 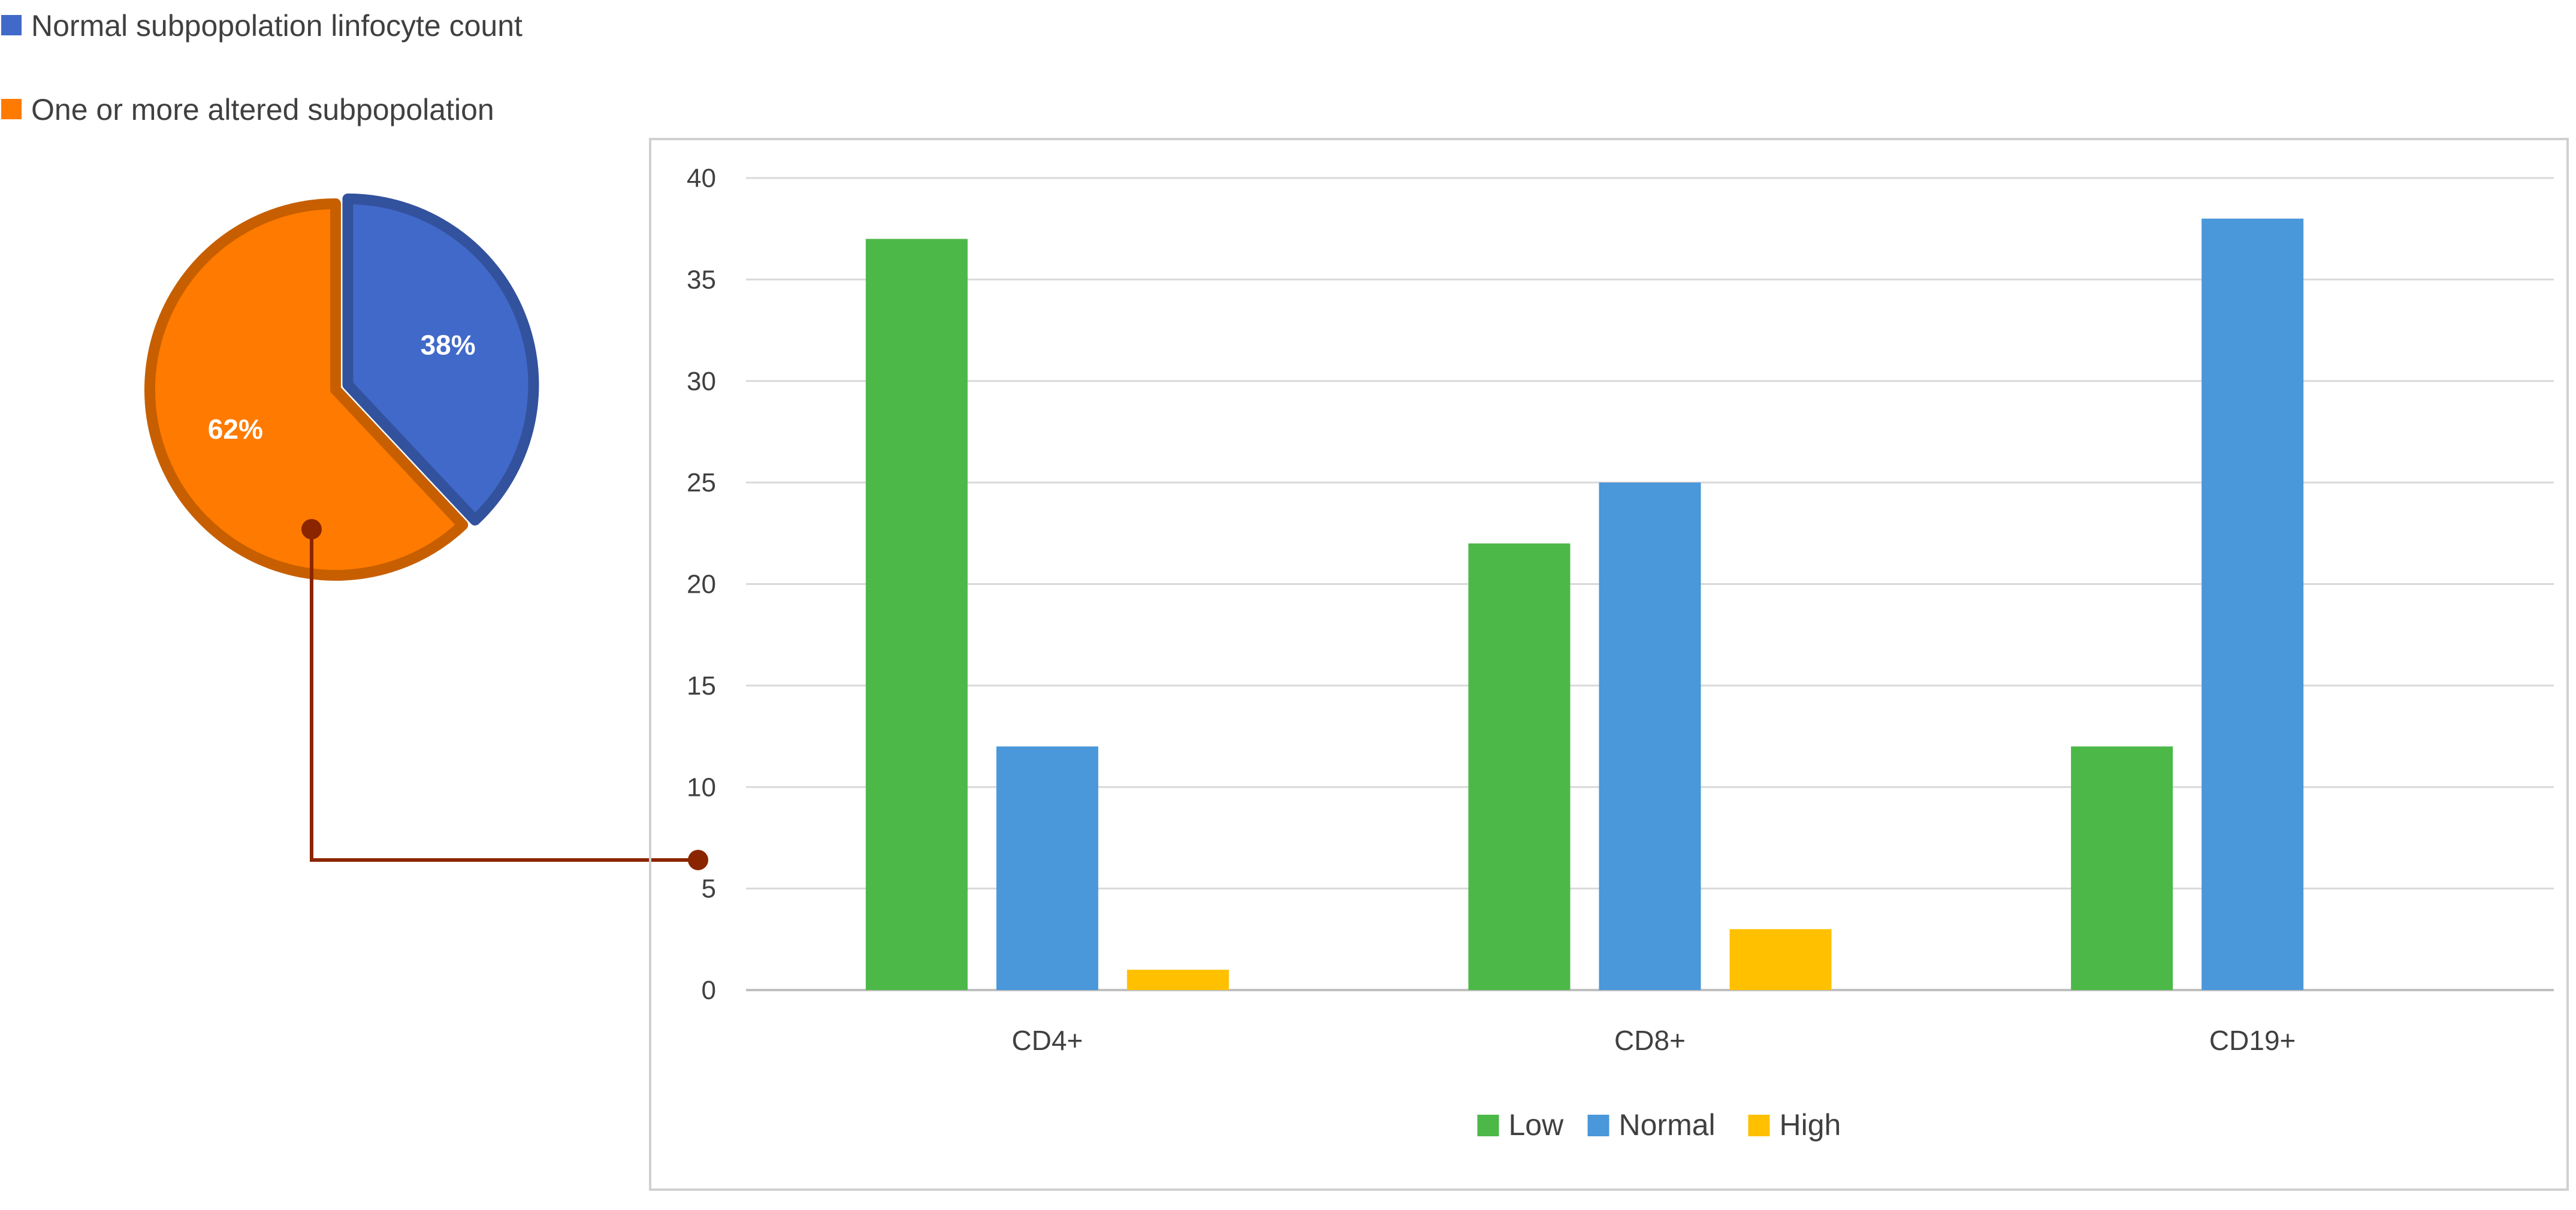 I want to click on bar-normal-cd19plus, so click(x=2253, y=604).